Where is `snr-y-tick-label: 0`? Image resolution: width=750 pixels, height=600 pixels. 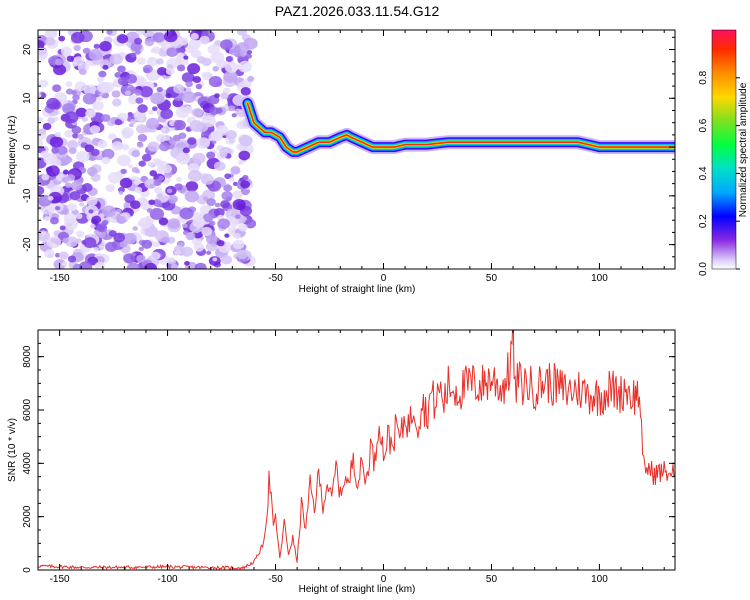
snr-y-tick-label: 0 is located at coordinates (27, 570).